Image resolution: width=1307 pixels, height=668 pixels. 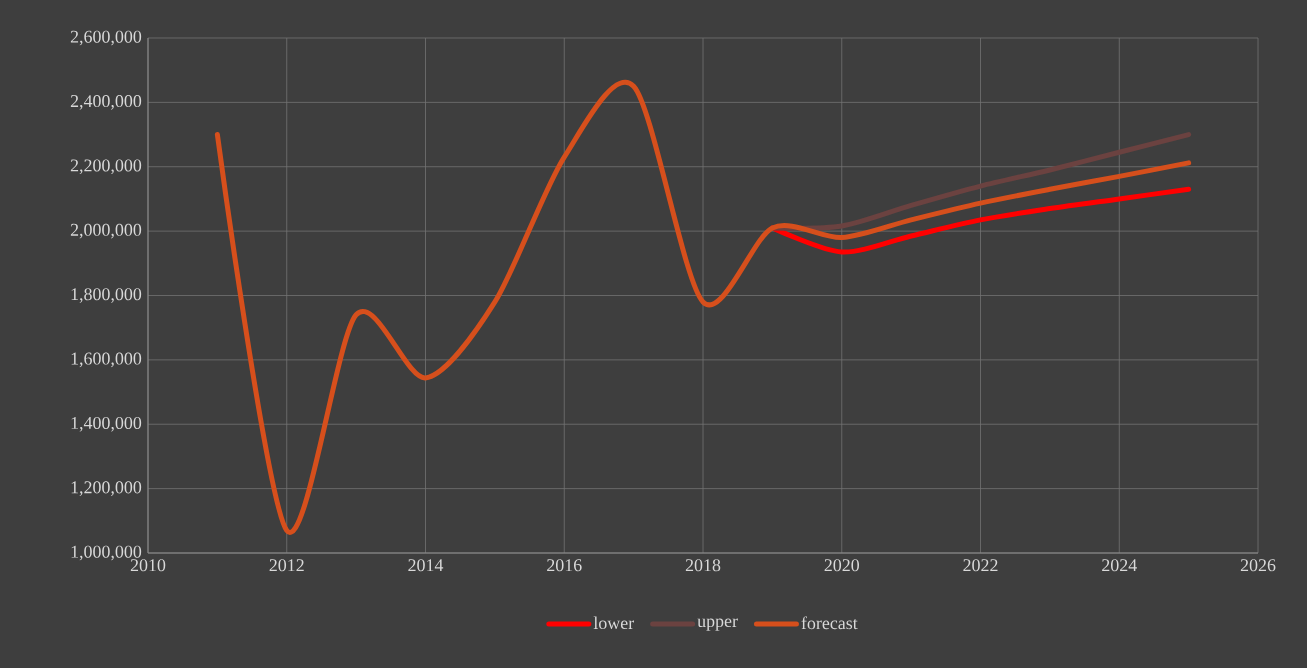 What do you see at coordinates (106, 488) in the screenshot?
I see `y-tick-label: 1,200,000` at bounding box center [106, 488].